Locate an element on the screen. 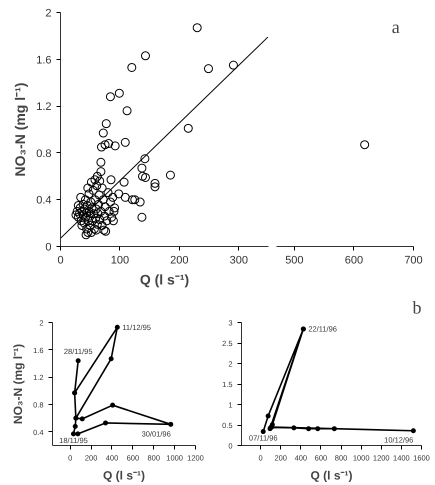 This screenshot has height=485, width=435. chart-title: b is located at coordinates (417, 308).